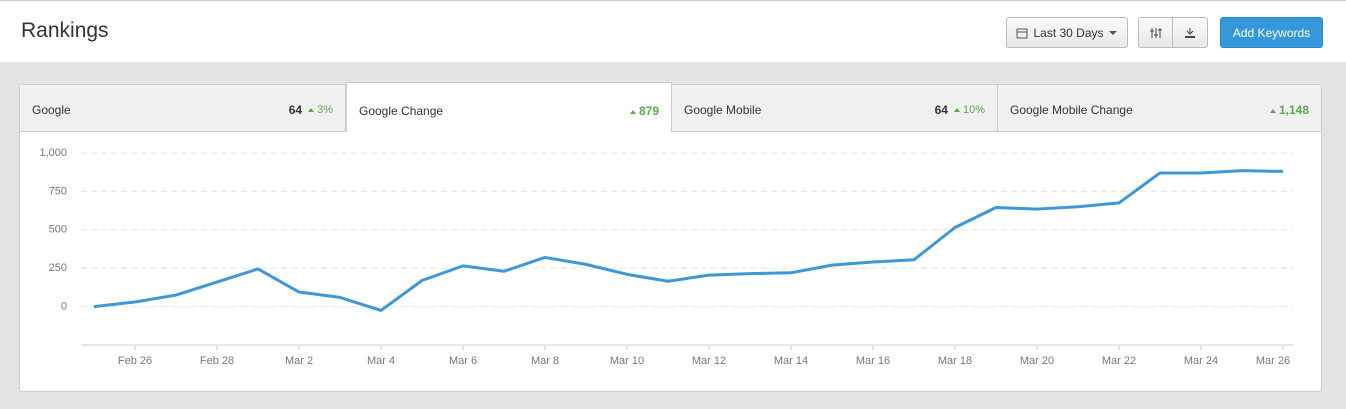 The width and height of the screenshot is (1346, 409). I want to click on tab-active: Google Change 879, so click(509, 107).